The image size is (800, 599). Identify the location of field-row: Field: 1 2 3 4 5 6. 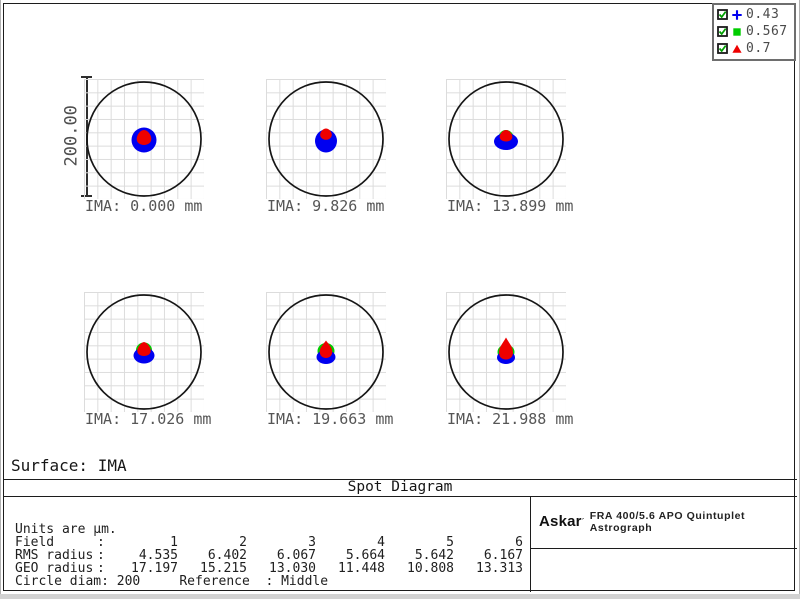
(269, 542).